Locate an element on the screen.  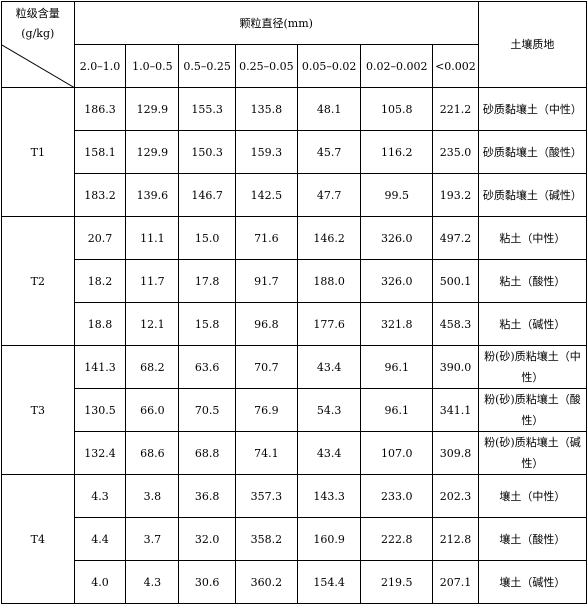
soil-texture-cell: 粘土（中性） is located at coordinates (532, 238).